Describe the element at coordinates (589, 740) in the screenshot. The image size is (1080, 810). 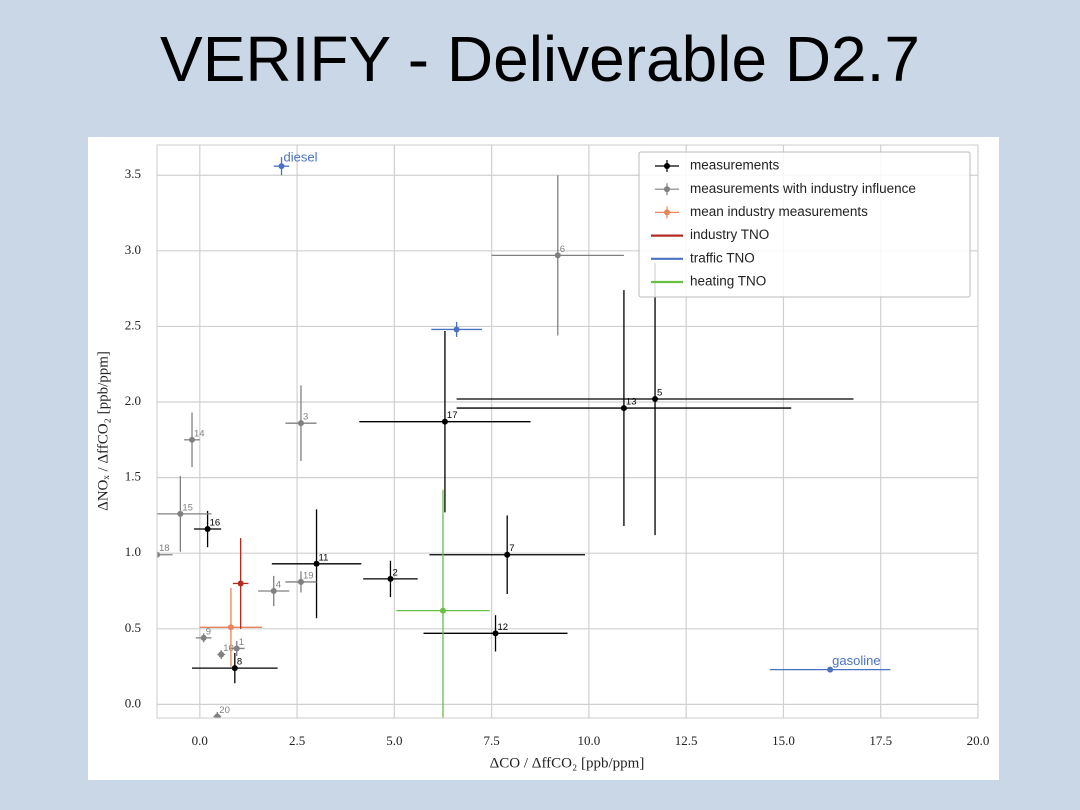
I see `x-tick-label: 10.0` at that location.